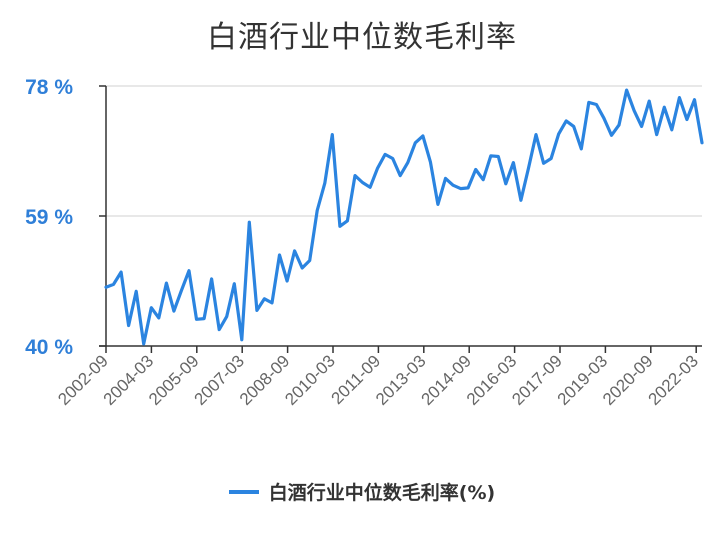  What do you see at coordinates (673, 380) in the screenshot?
I see `x-tick-label: 2022-03` at bounding box center [673, 380].